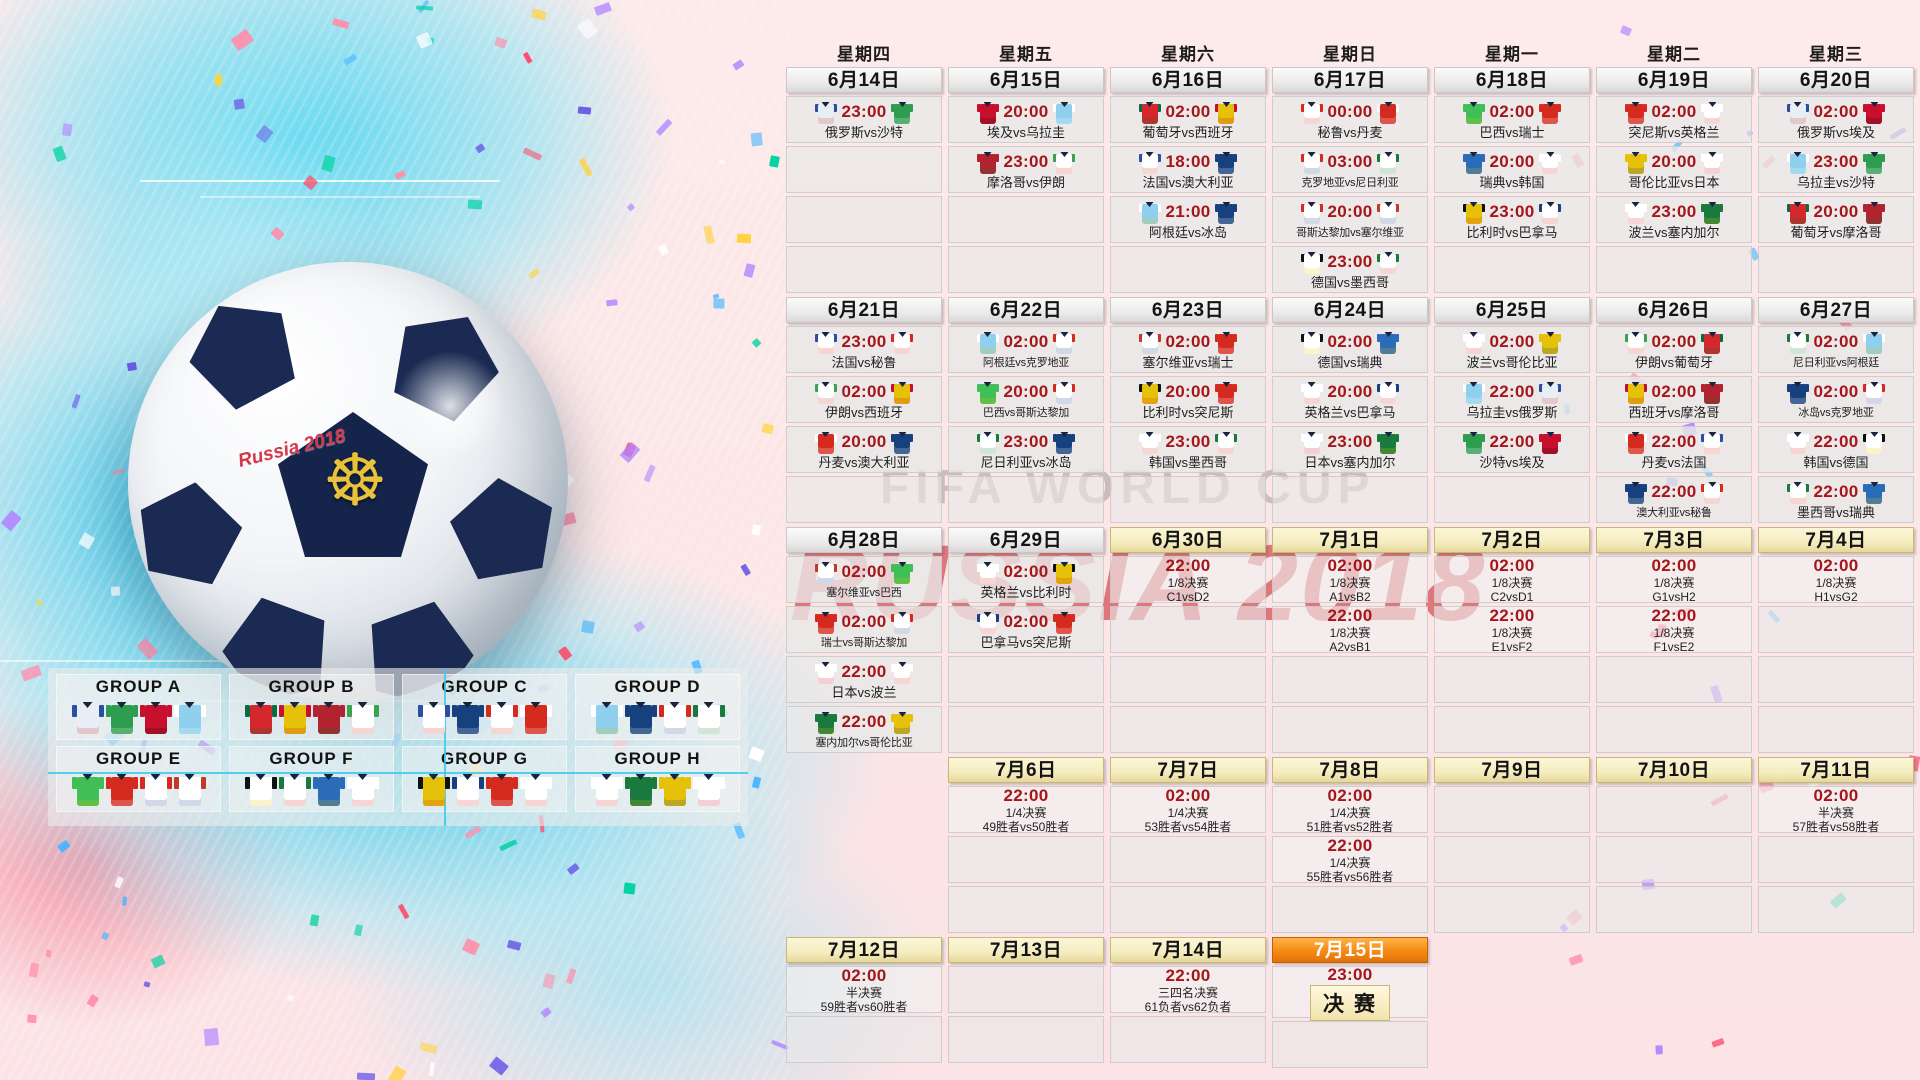  I want to click on match-cell: 20:00 丹麦vs澳大利亚, so click(864, 449).